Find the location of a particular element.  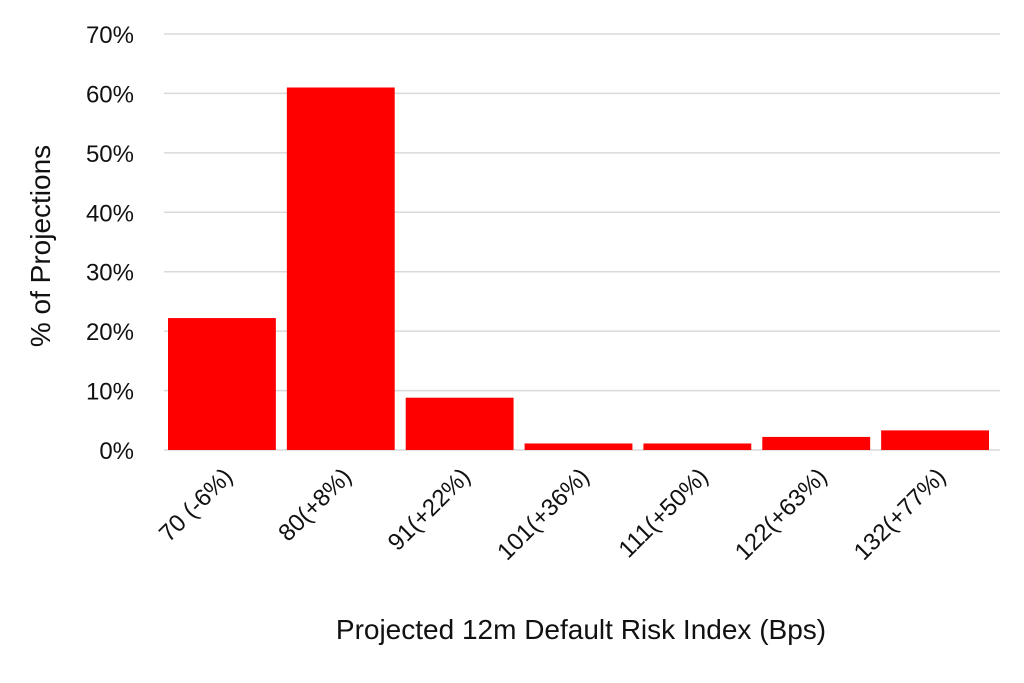

y-tick-label: 50% is located at coordinates (110, 154).